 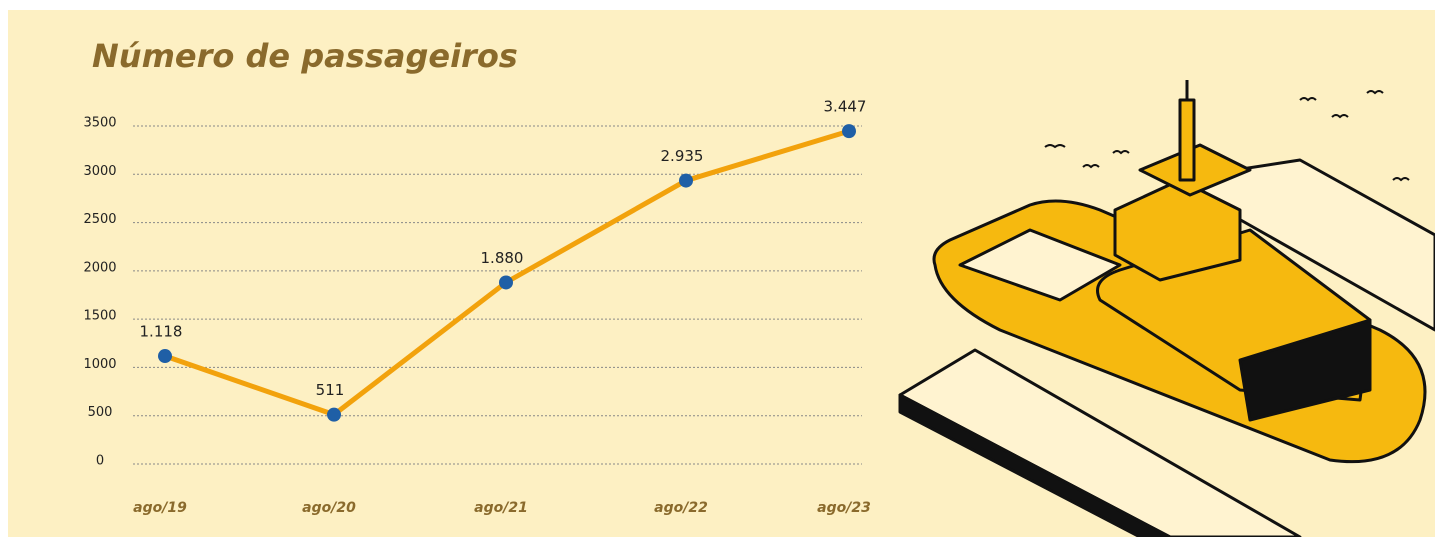 What do you see at coordinates (161, 332) in the screenshot?
I see `value-label: 1.118` at bounding box center [161, 332].